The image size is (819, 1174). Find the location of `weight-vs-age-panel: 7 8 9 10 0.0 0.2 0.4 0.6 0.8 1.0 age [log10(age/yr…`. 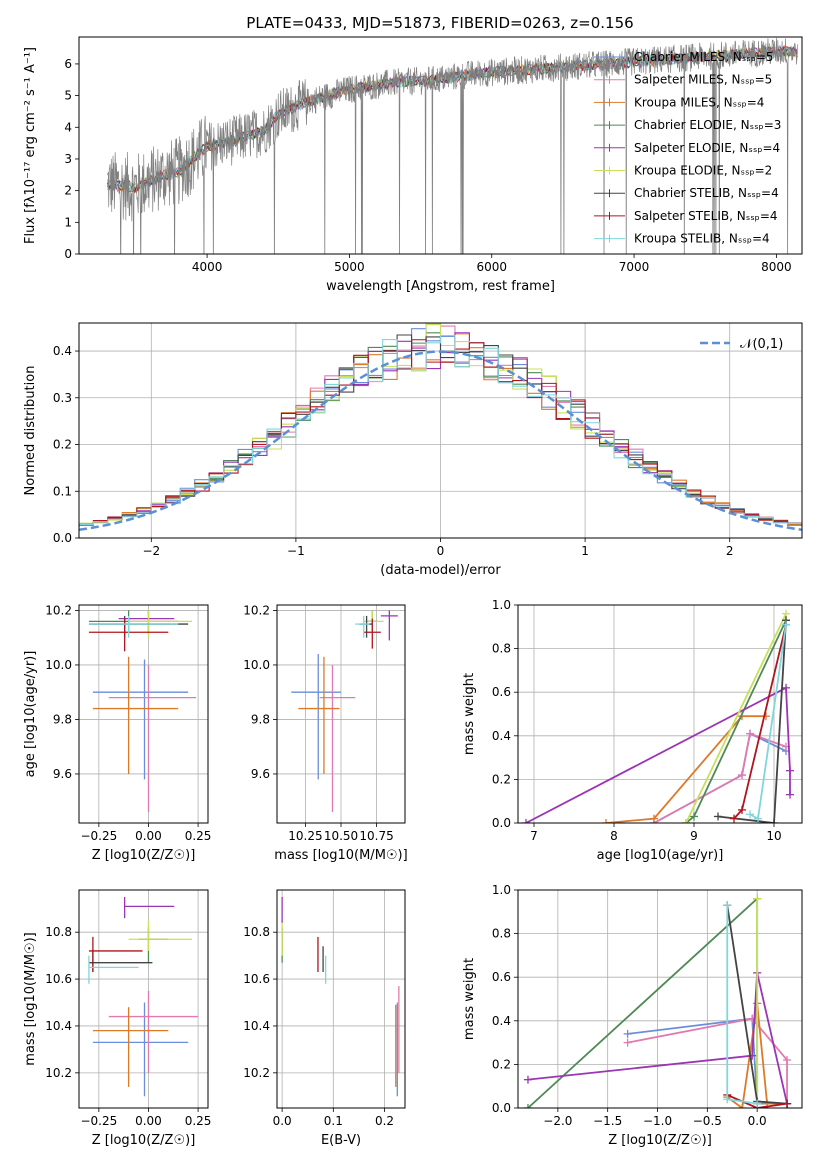

weight-vs-age-panel: 7 8 9 10 0.0 0.2 0.4 0.6 0.8 1.0 age [log10(age/yr… is located at coordinates (632, 730).